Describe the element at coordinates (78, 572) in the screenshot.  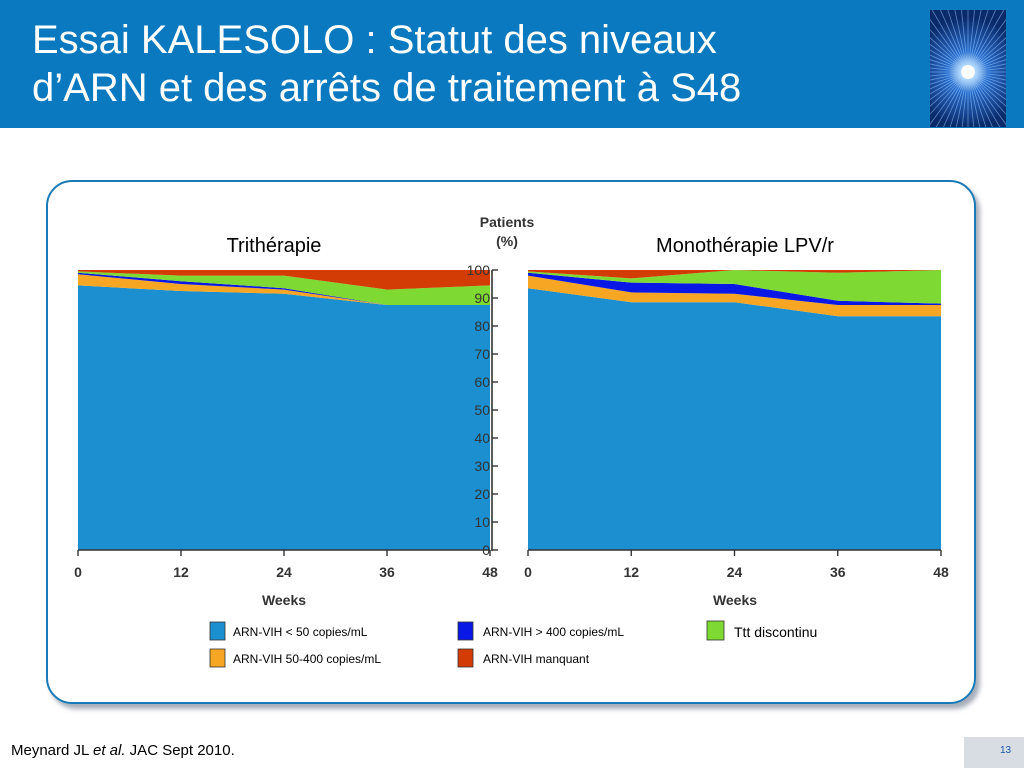
I see `left-x-tick-label: 0` at that location.